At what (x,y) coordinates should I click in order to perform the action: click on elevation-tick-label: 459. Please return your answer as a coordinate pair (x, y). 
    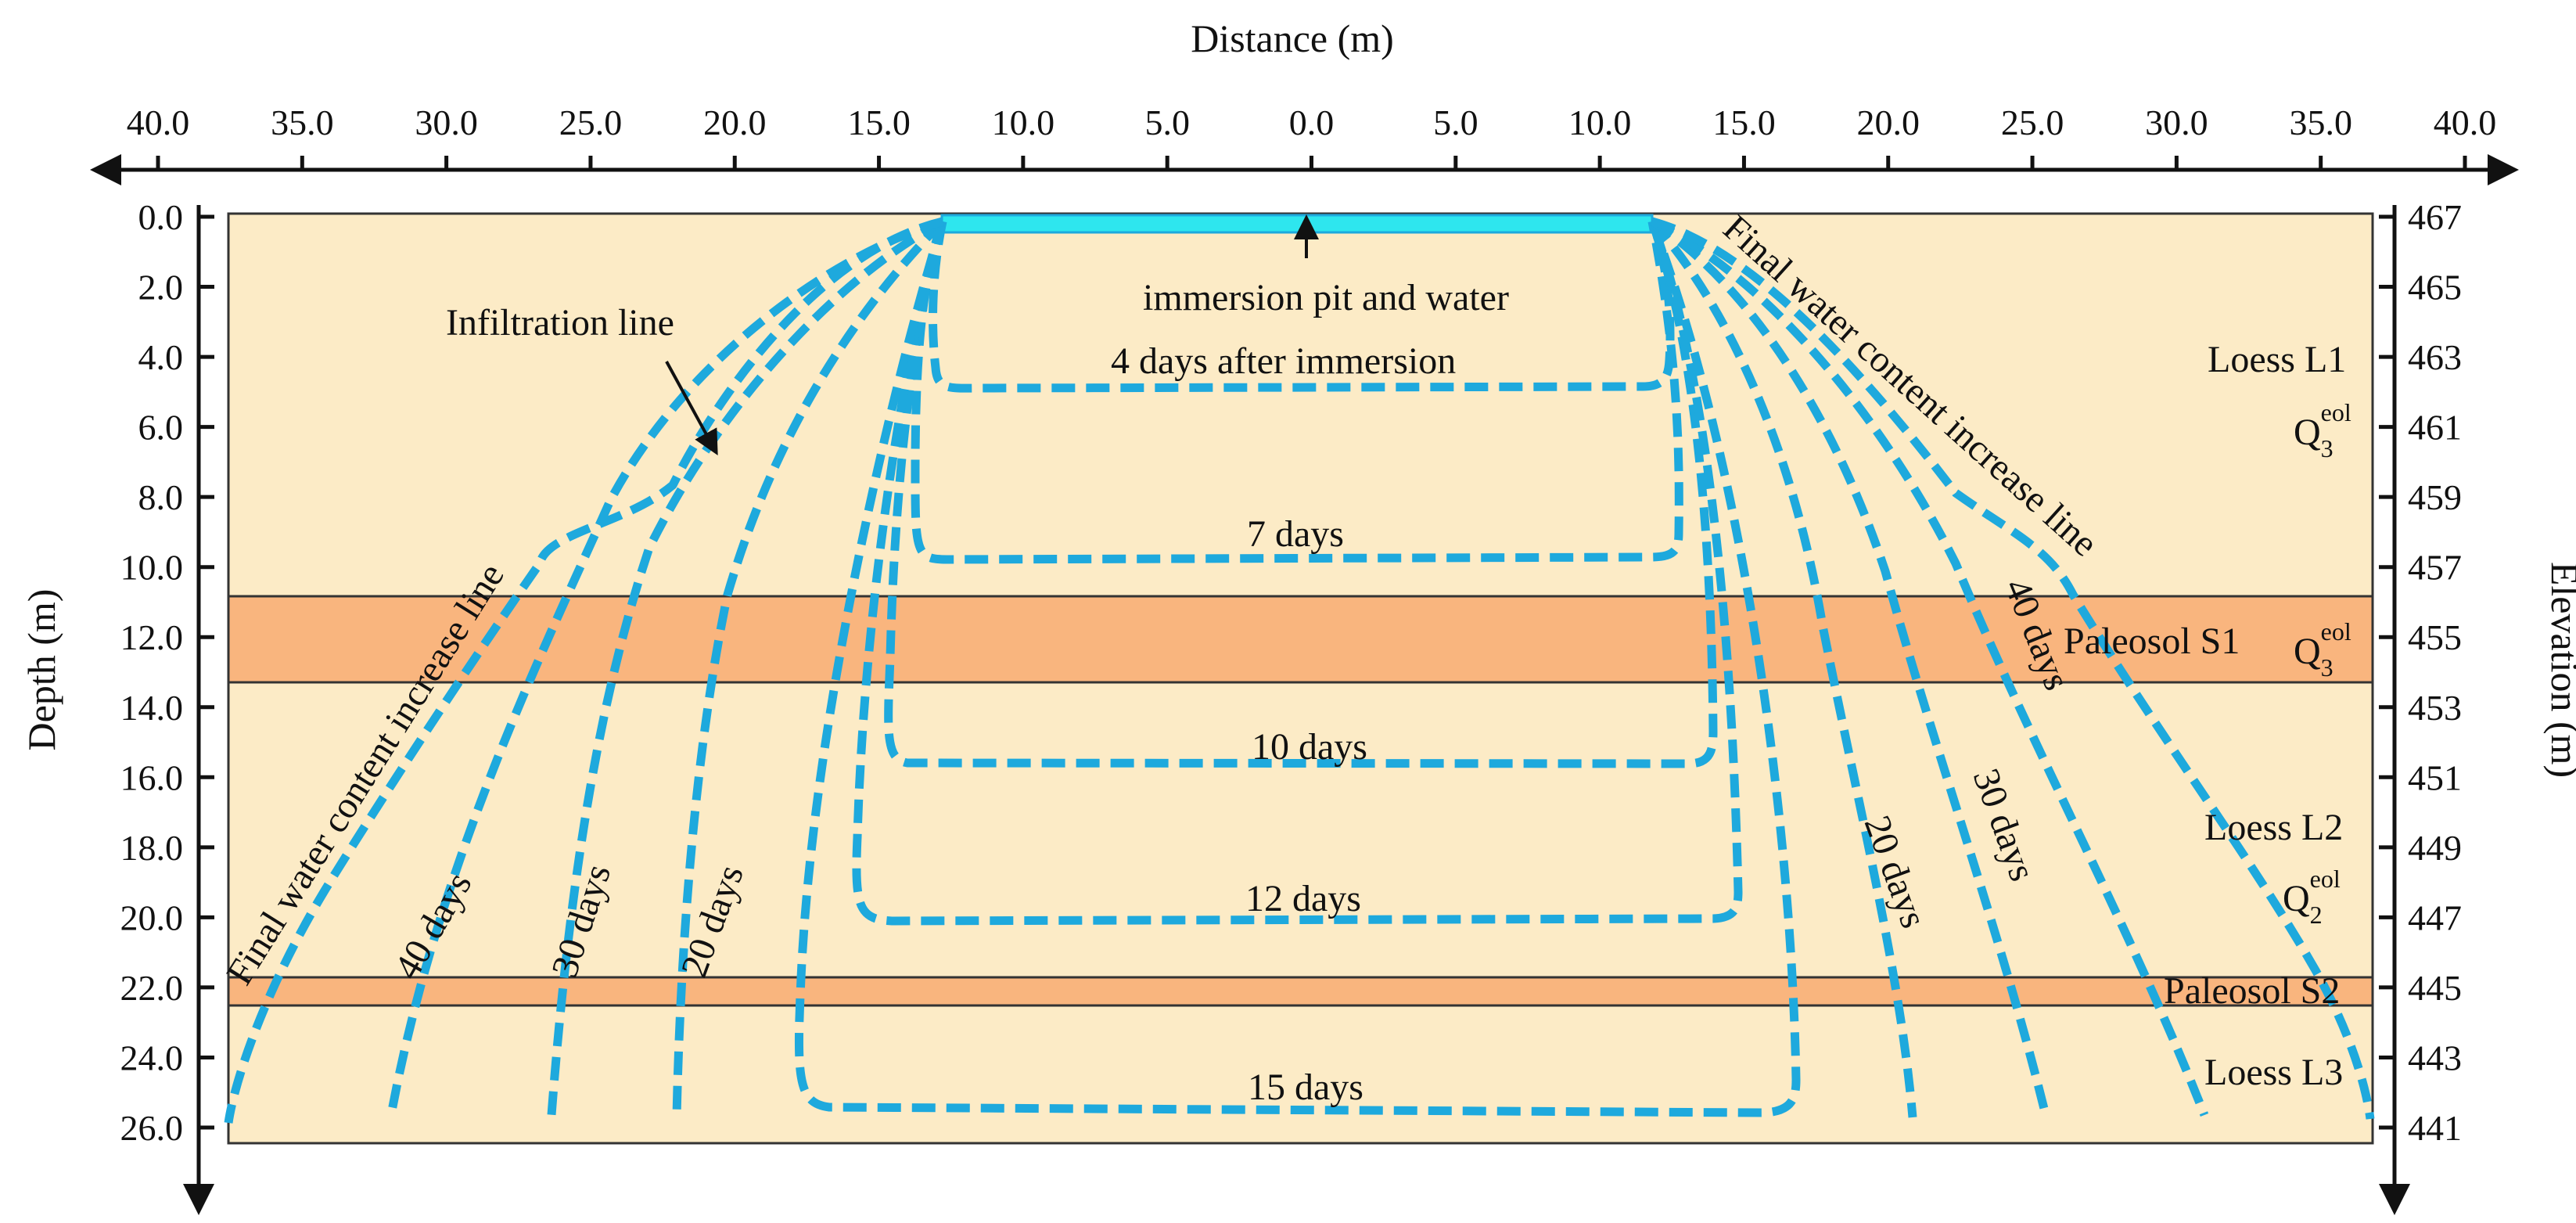
    Looking at the image, I should click on (2435, 497).